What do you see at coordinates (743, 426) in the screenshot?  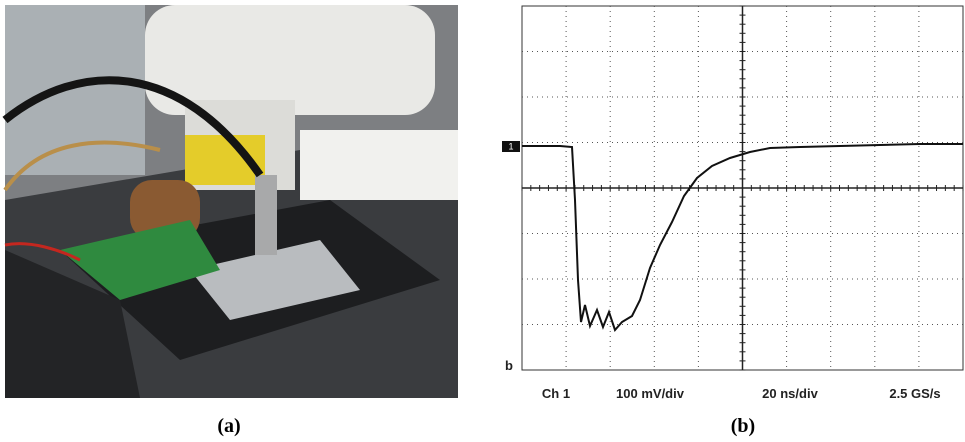 I see `caption-b: (b)` at bounding box center [743, 426].